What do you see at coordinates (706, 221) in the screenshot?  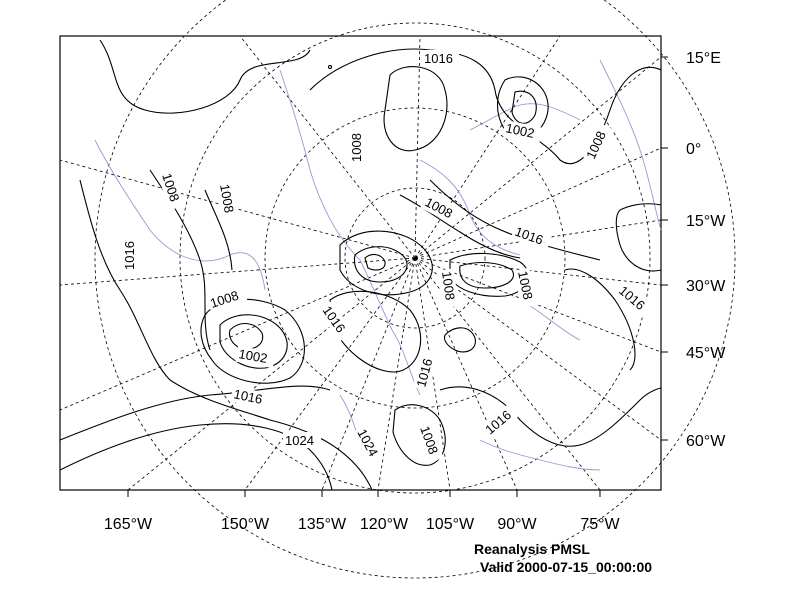 I see `lat-label: 15°W` at bounding box center [706, 221].